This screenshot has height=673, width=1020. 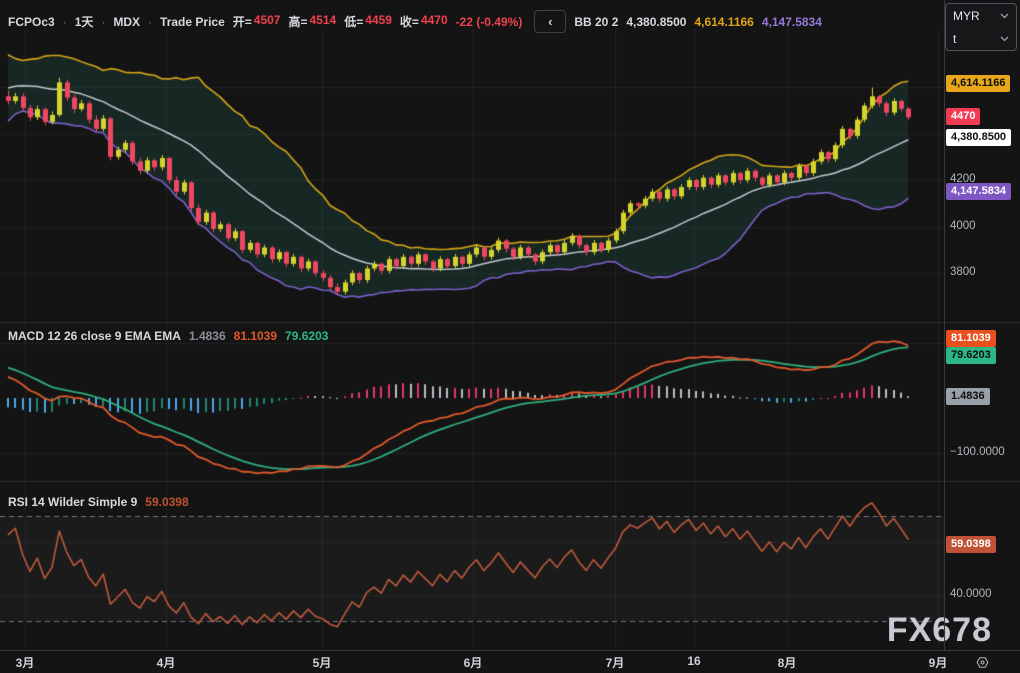 What do you see at coordinates (963, 179) in the screenshot?
I see `price-tick: 4200` at bounding box center [963, 179].